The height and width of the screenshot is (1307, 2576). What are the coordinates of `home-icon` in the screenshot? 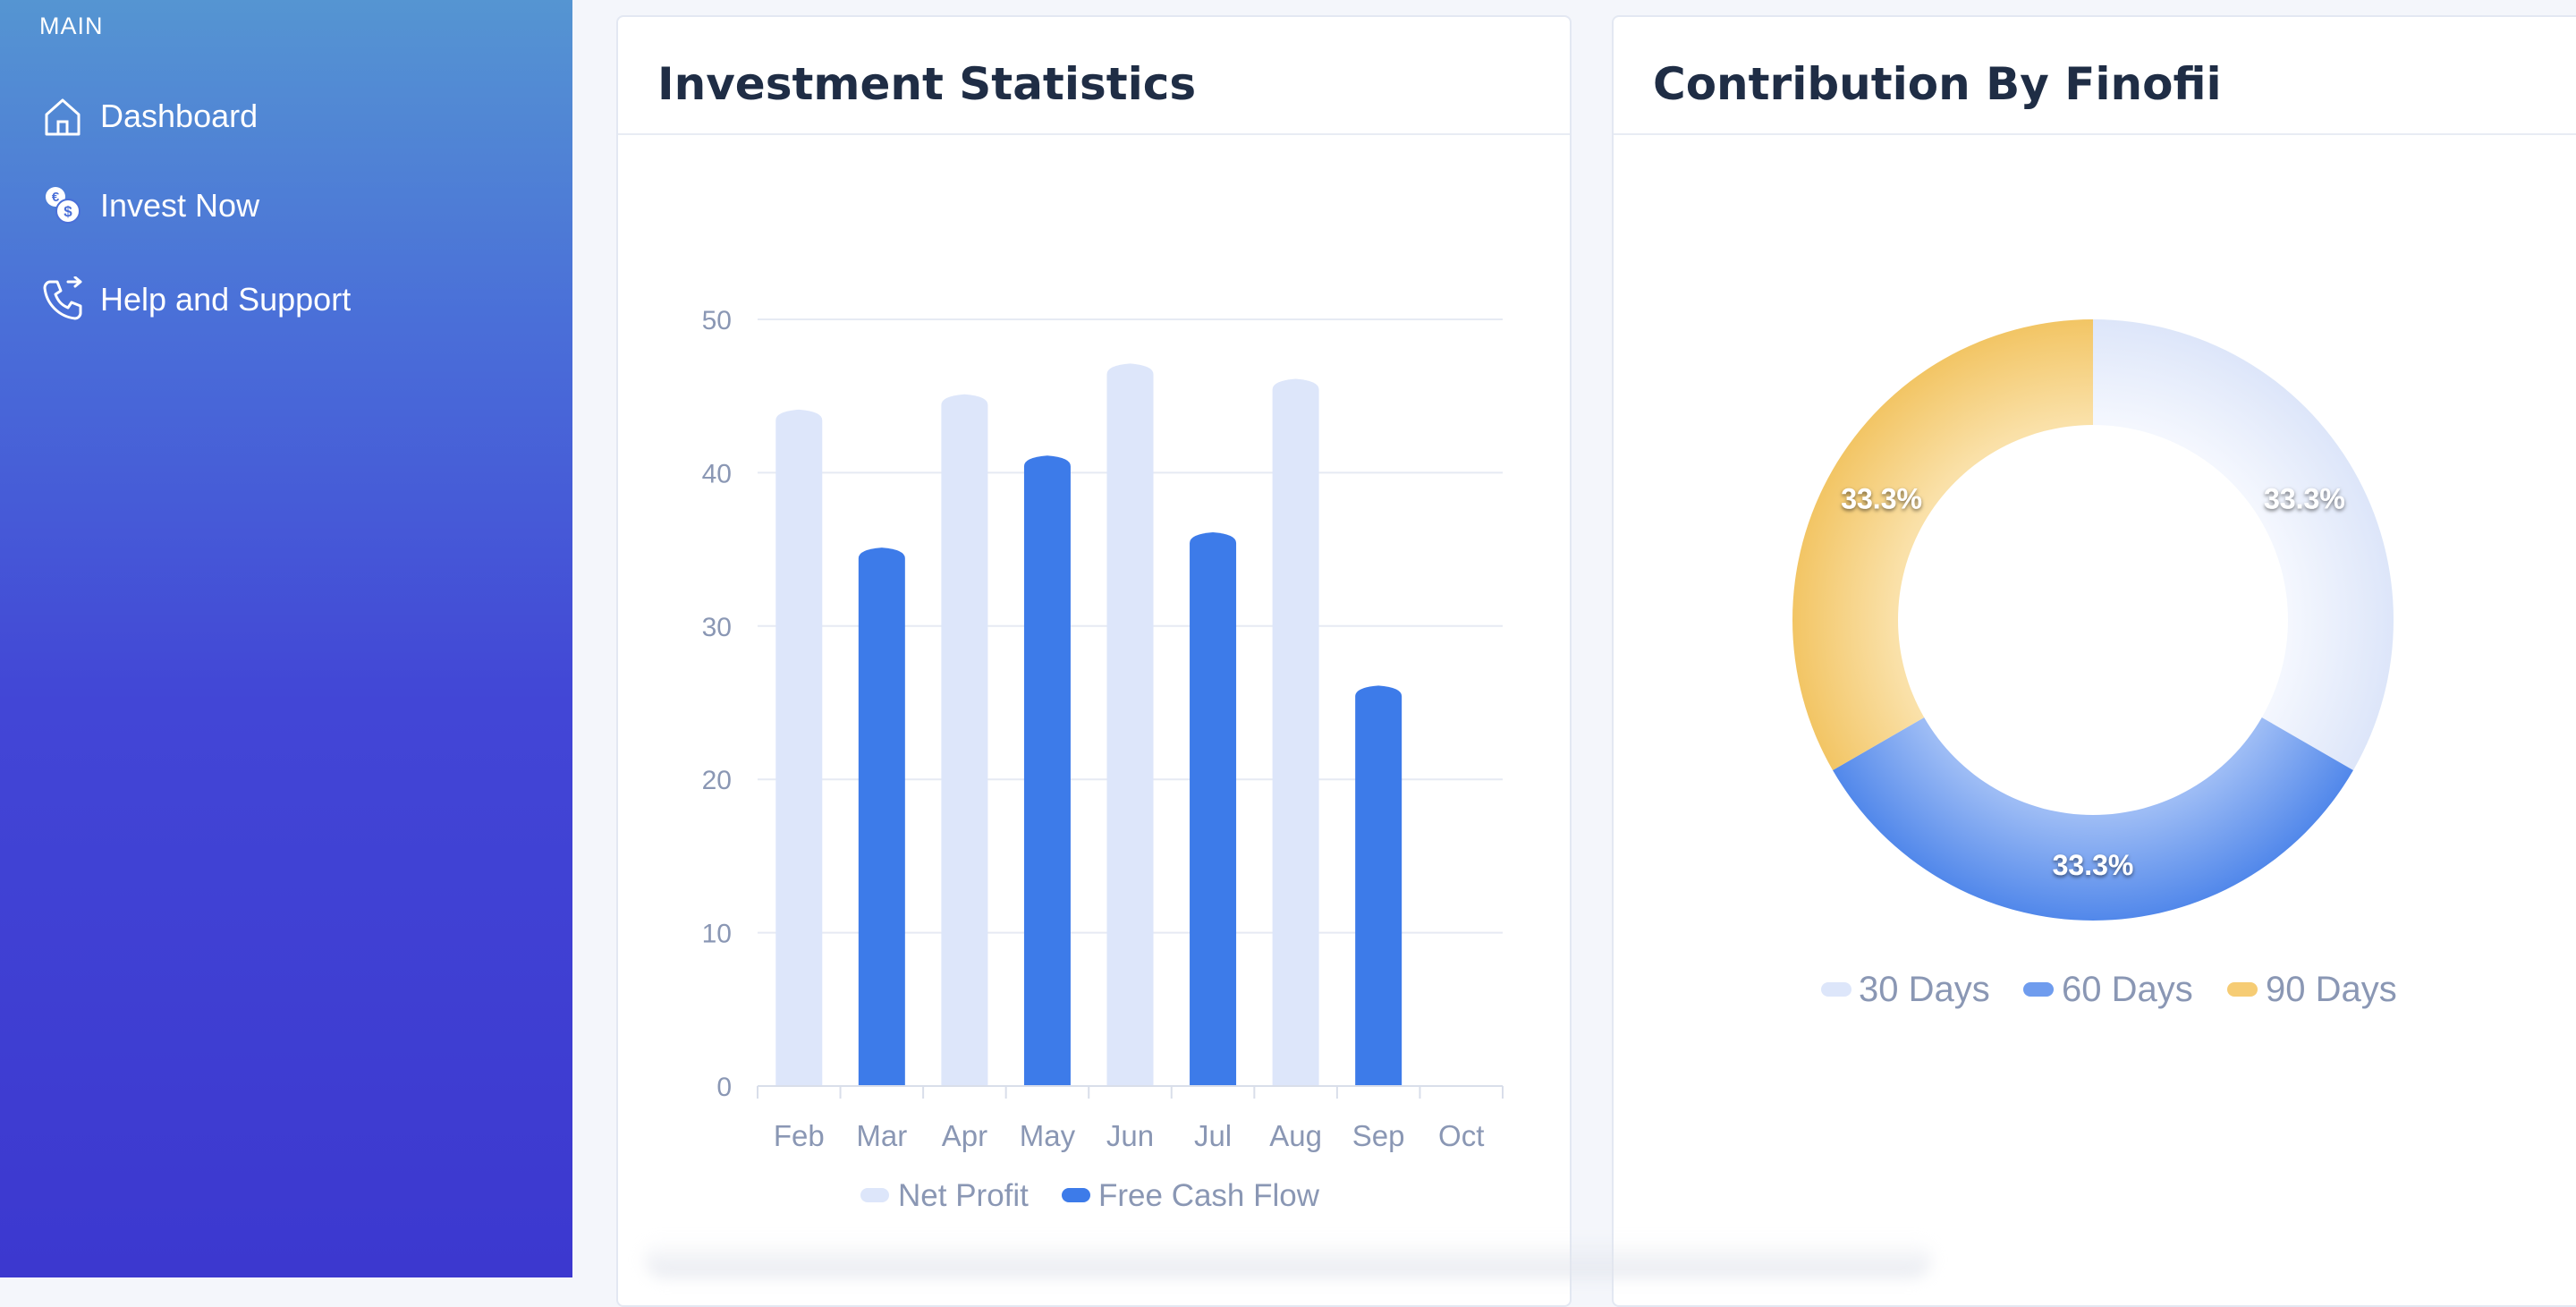 It's located at (62, 116).